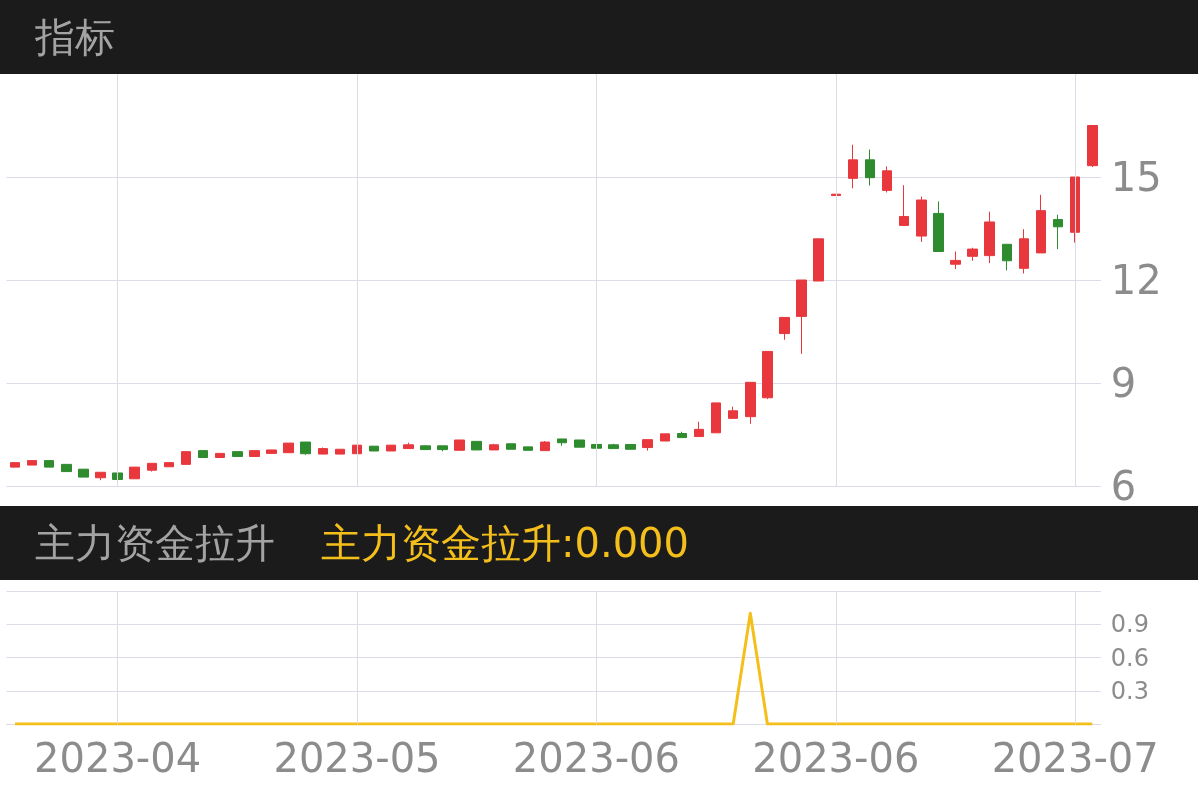 The height and width of the screenshot is (797, 1198). I want to click on x-tick-label: 2023-04, so click(118, 758).